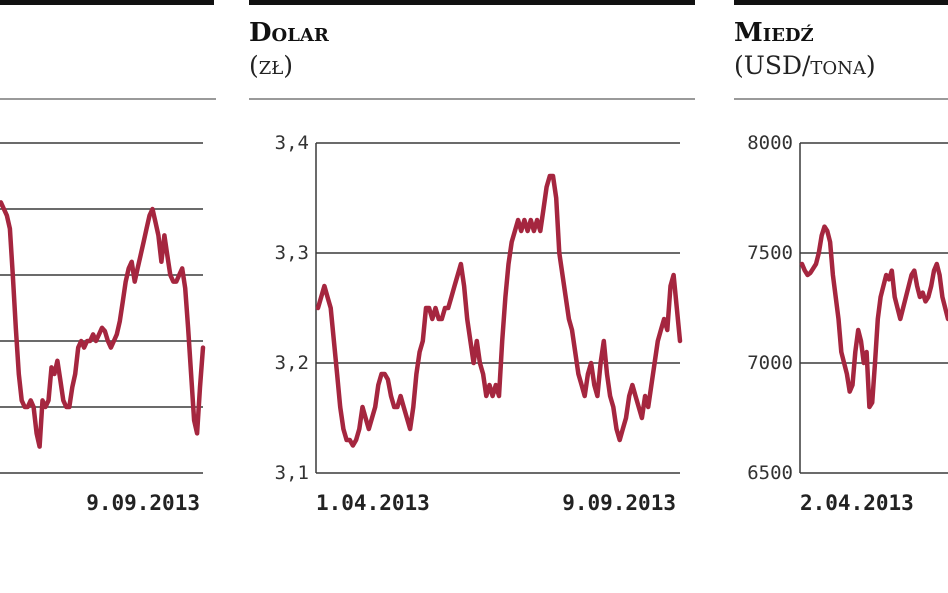 Image resolution: width=948 pixels, height=593 pixels. What do you see at coordinates (271, 65) in the screenshot?
I see `panel2-unit: (zł)` at bounding box center [271, 65].